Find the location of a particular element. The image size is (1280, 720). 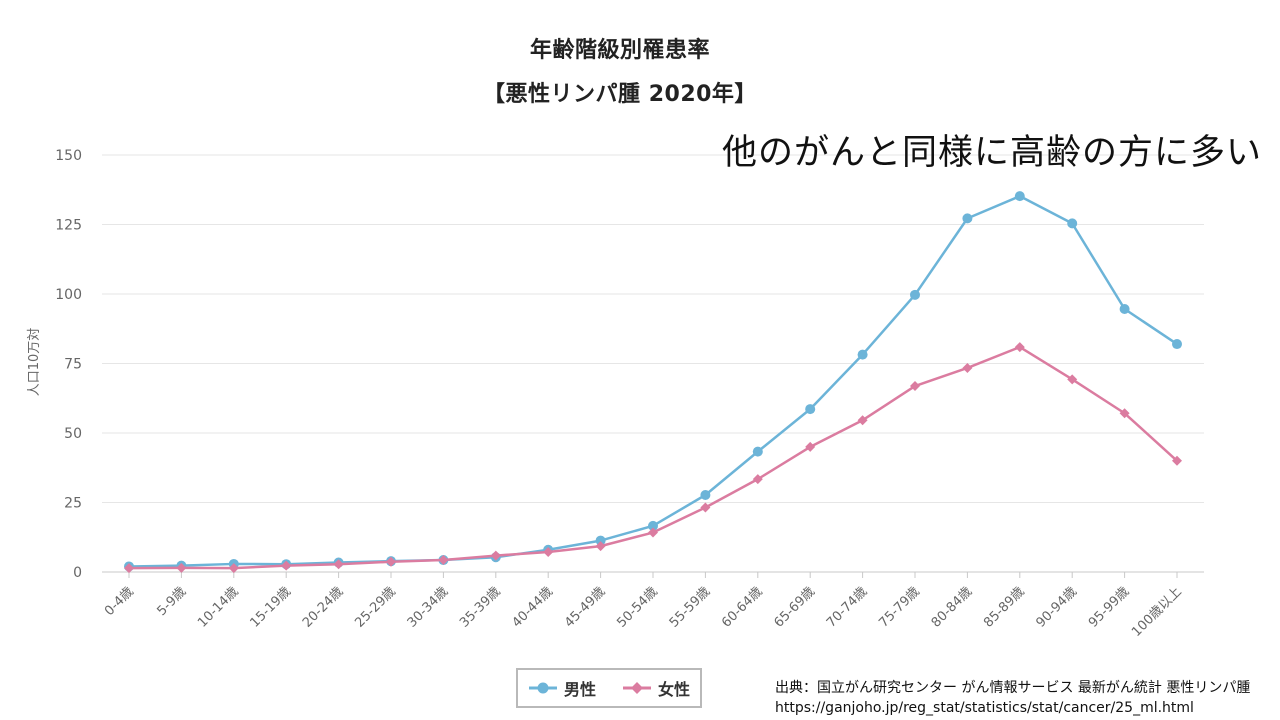

x-tick-label: 100歳以上 is located at coordinates (1157, 612).